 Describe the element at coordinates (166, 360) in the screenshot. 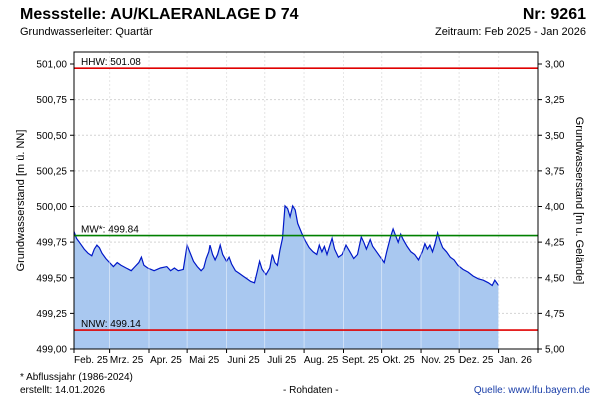

I see `x-tick-label: Apr. 25` at that location.